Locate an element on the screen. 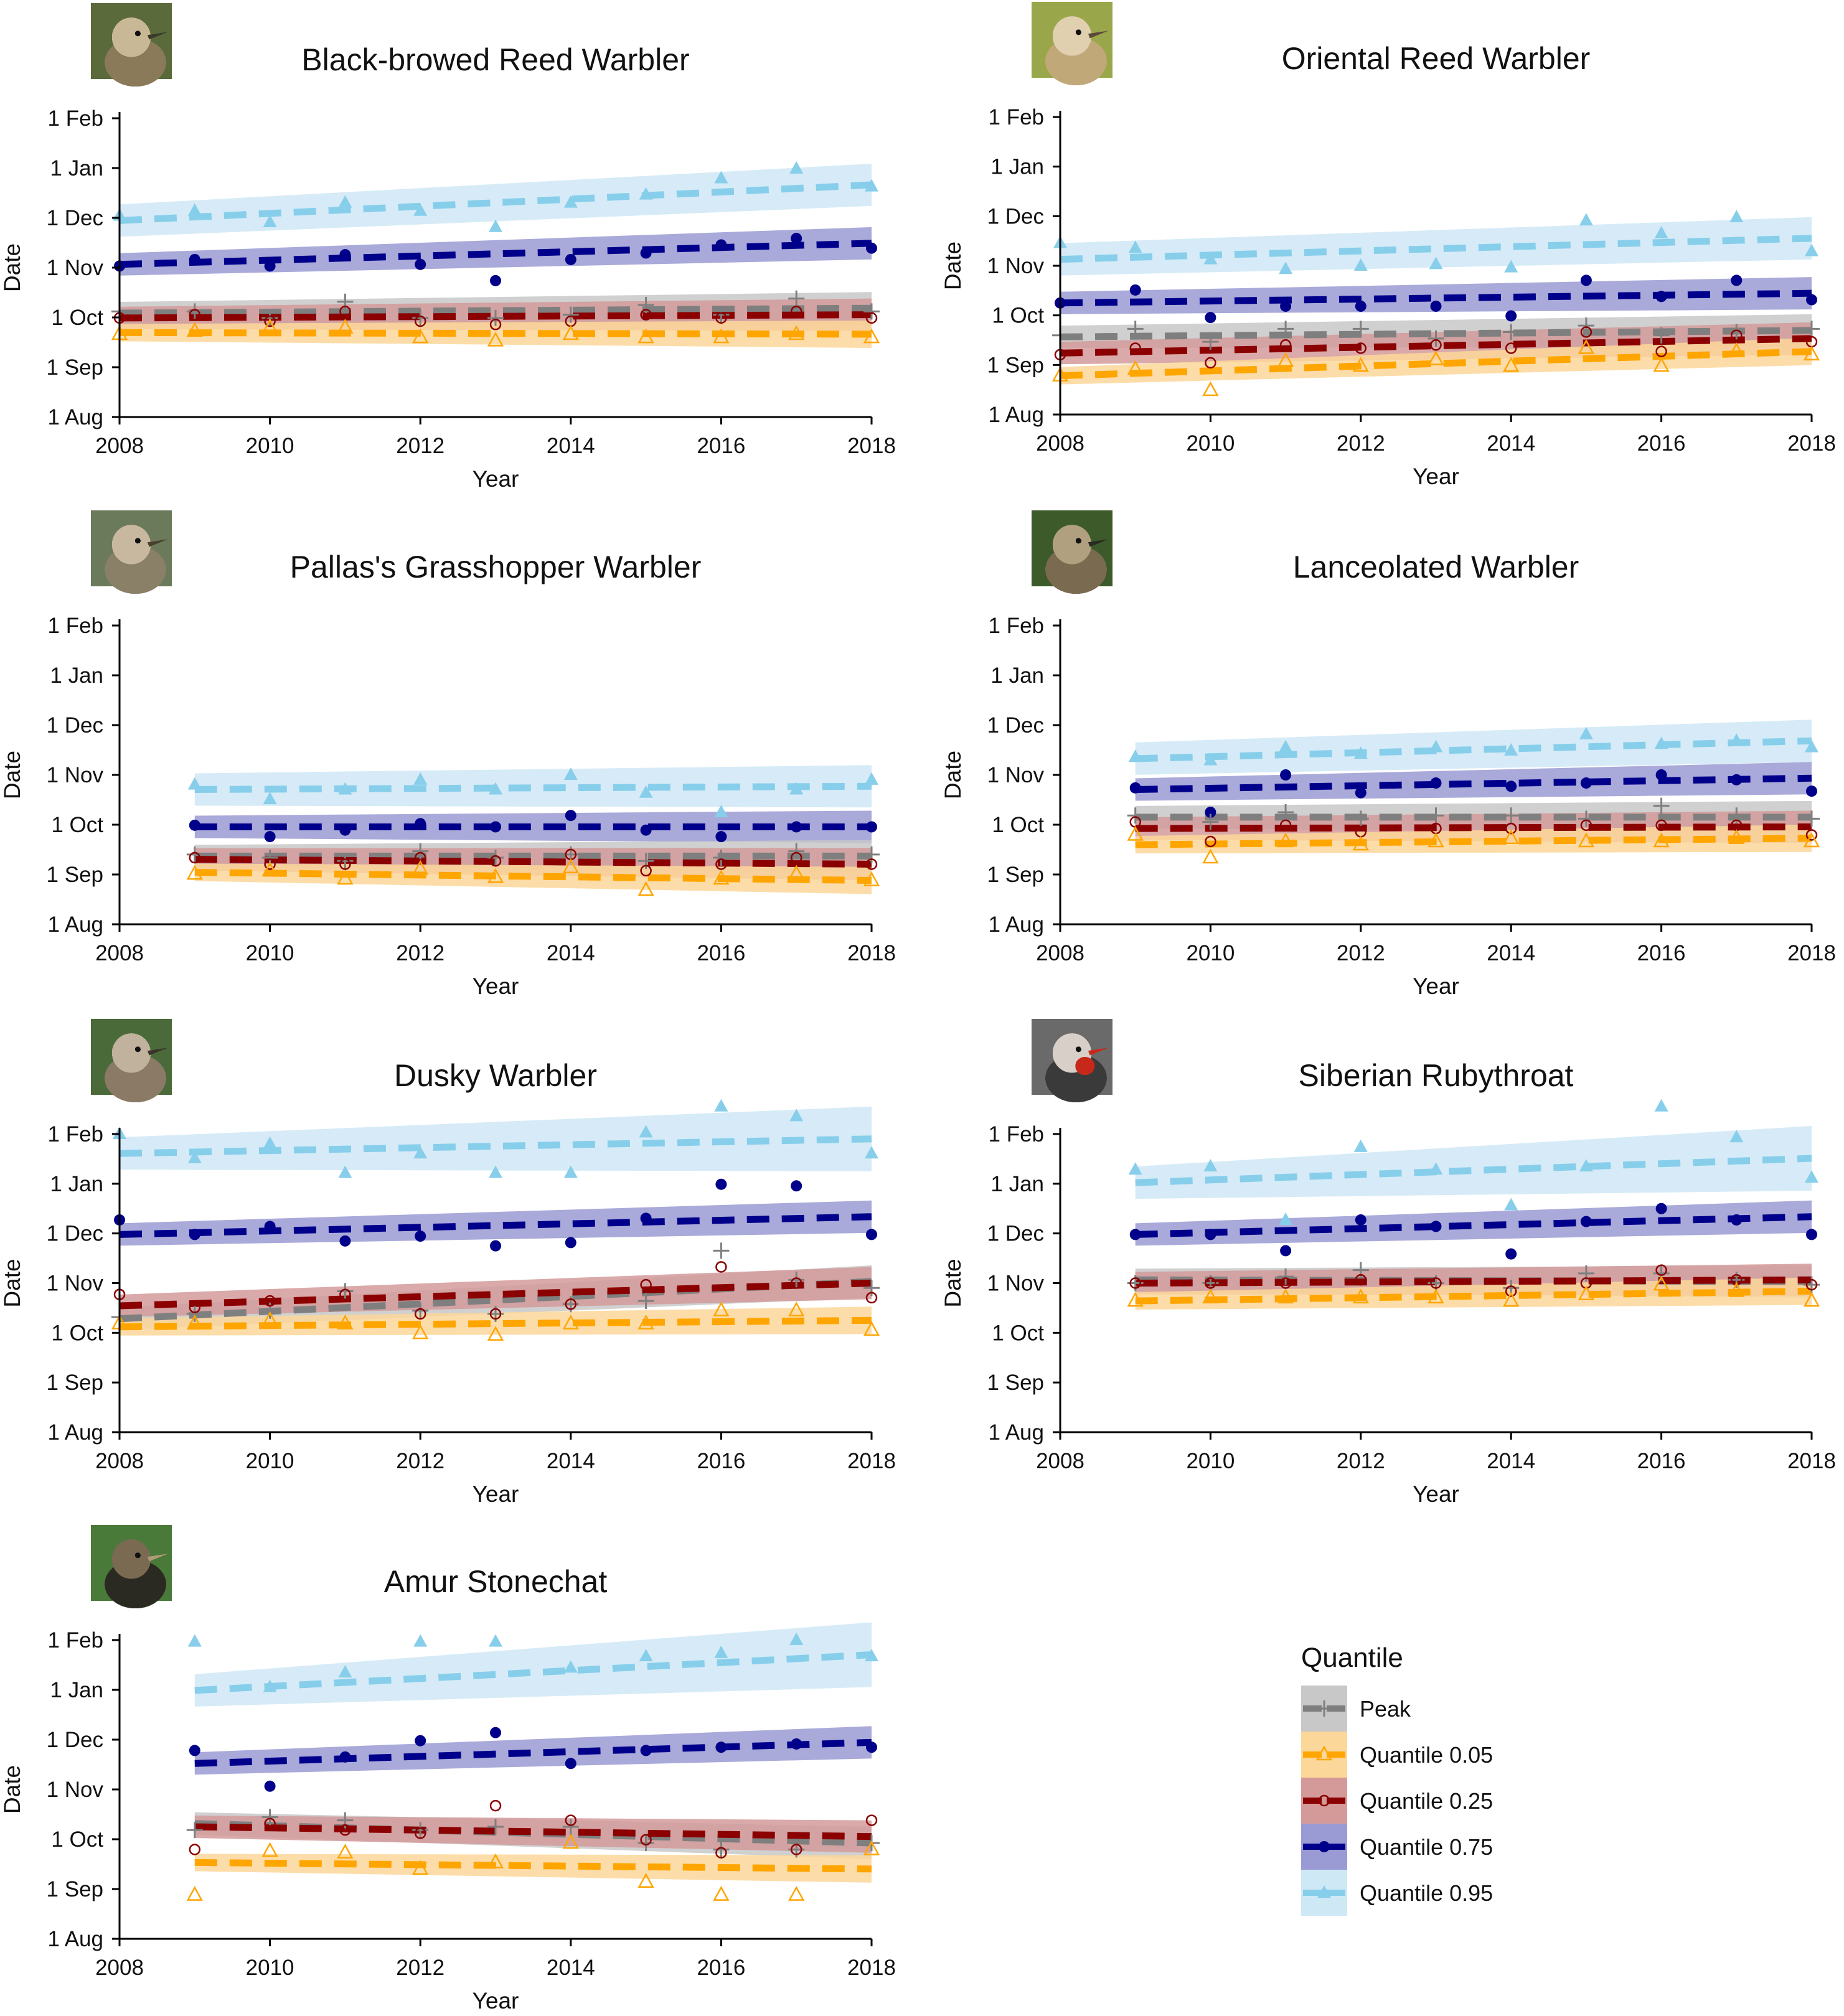 The height and width of the screenshot is (2016, 1844). y-tick-label: 1 Nov is located at coordinates (76, 1284).